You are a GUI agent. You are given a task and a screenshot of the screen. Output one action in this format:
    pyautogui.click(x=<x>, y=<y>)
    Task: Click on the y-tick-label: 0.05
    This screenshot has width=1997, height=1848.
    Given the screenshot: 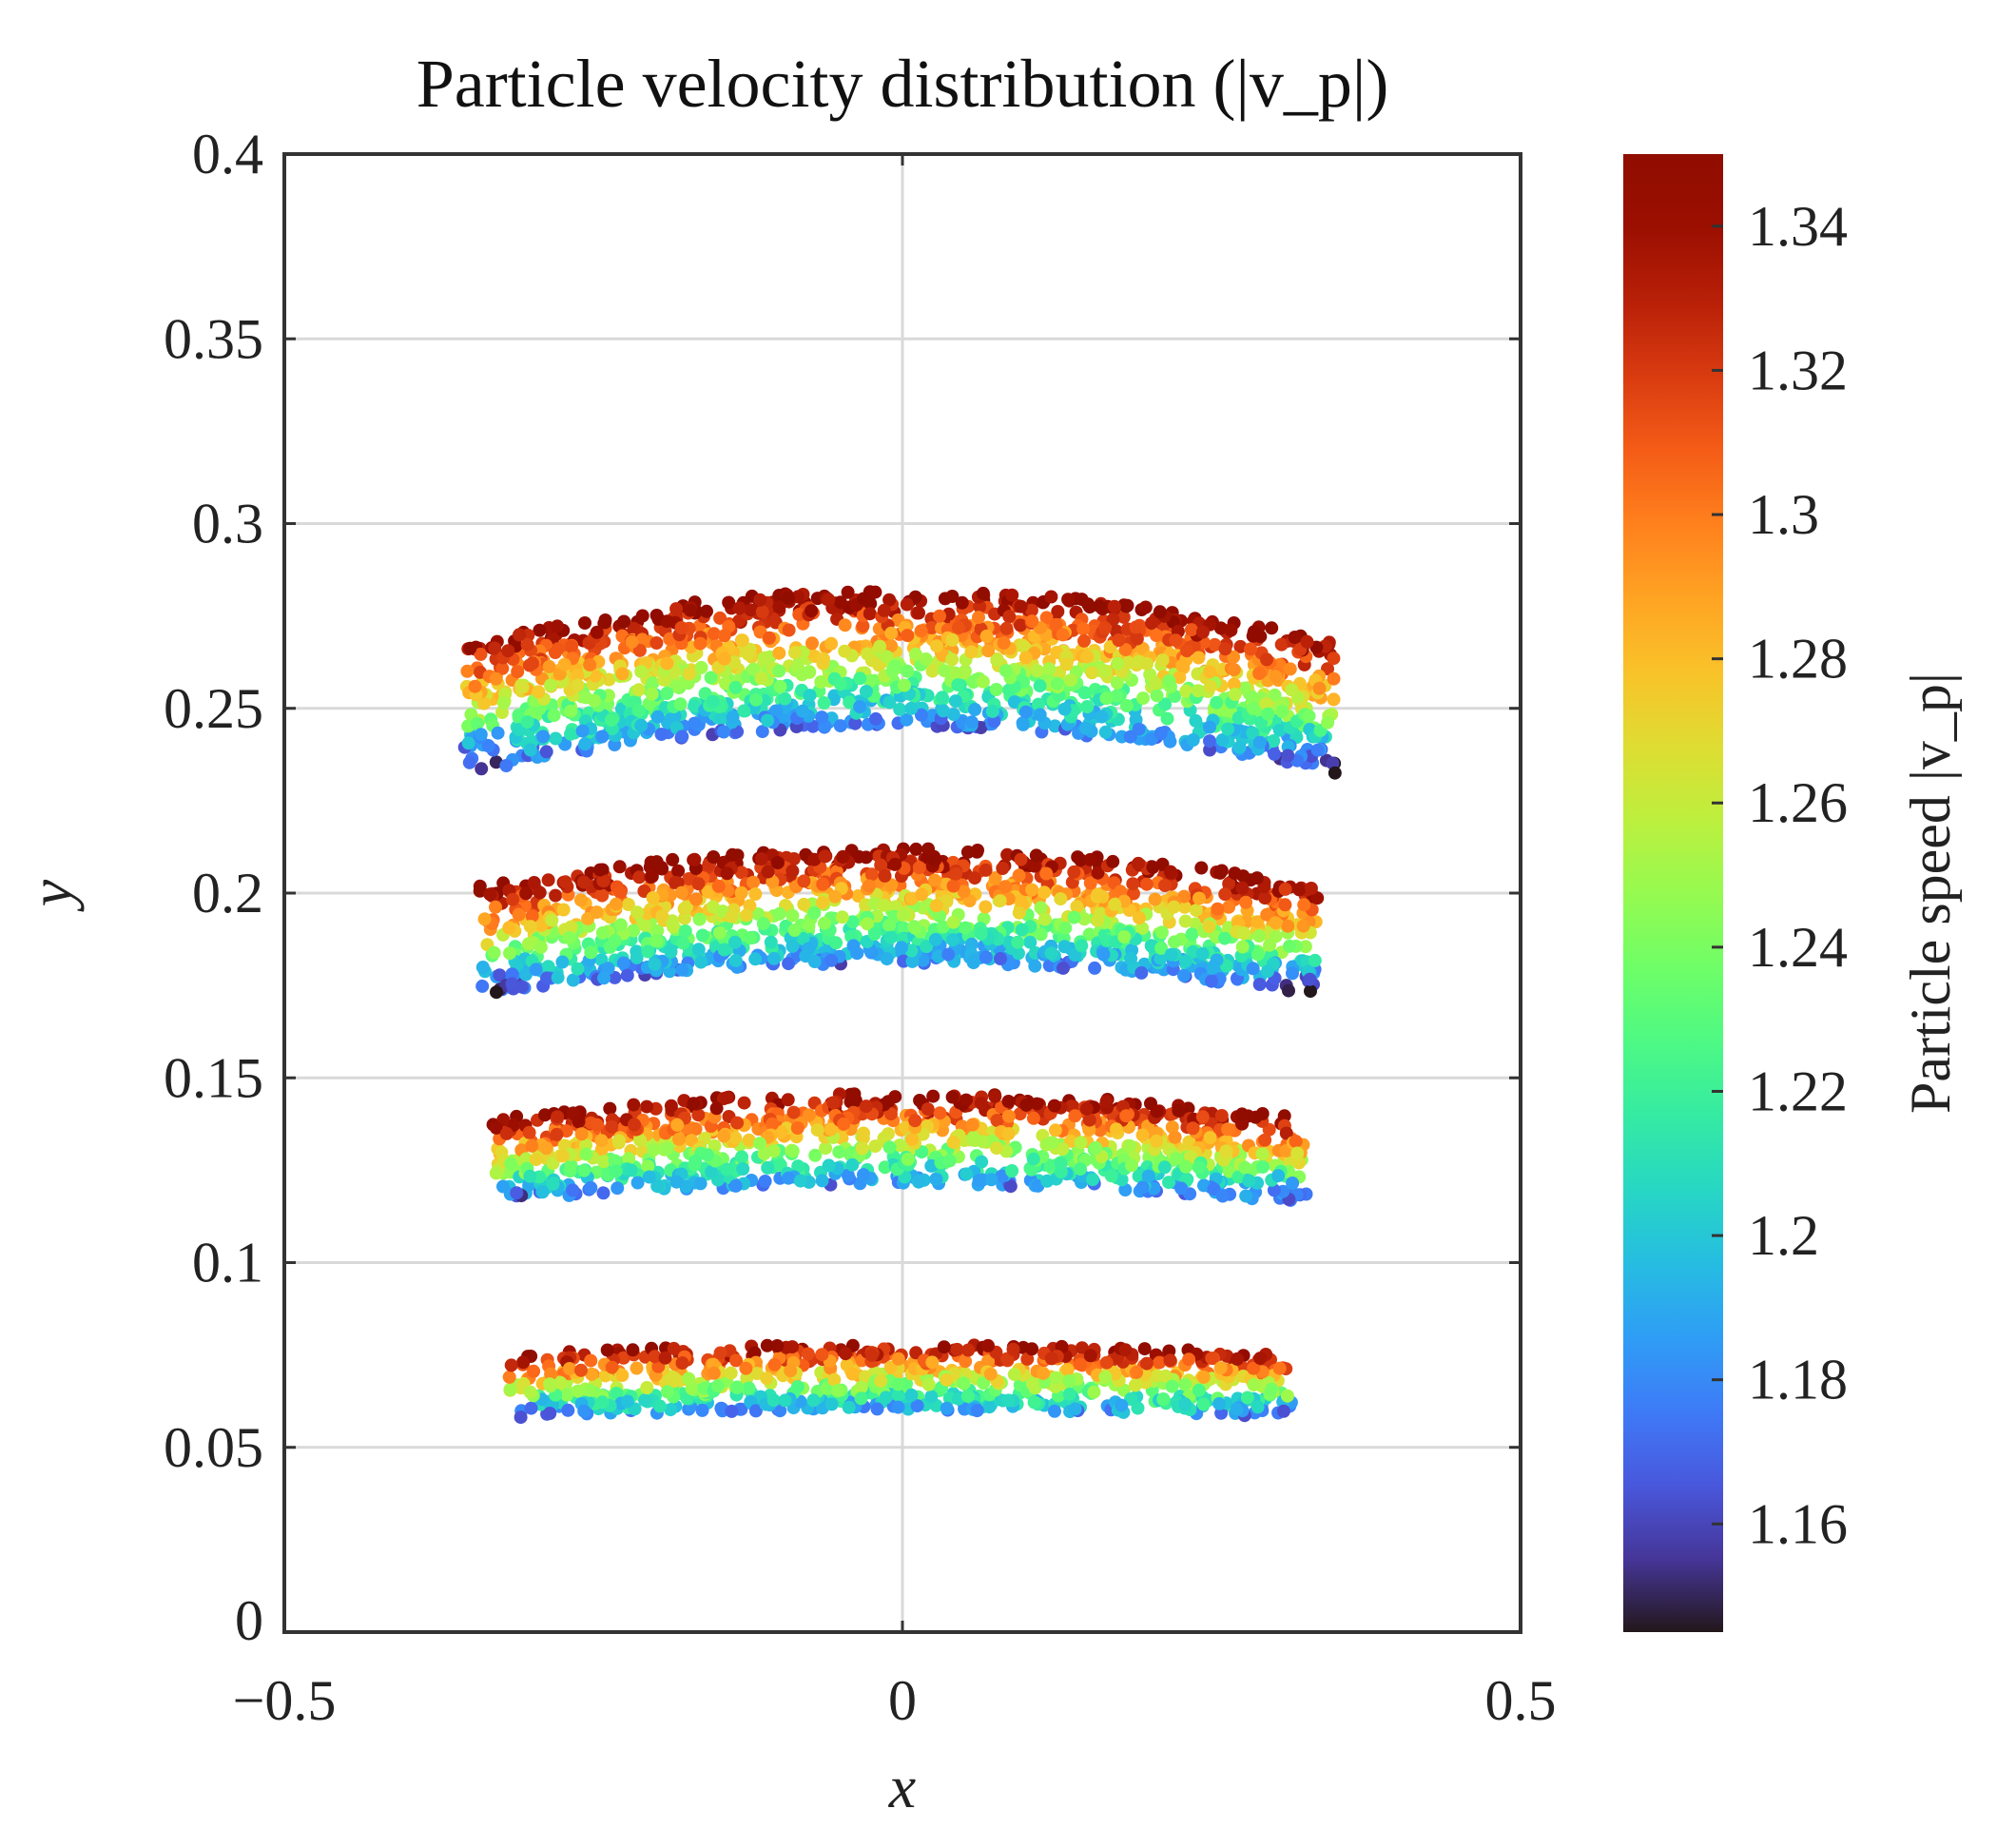 What is the action you would take?
    pyautogui.click(x=214, y=1447)
    